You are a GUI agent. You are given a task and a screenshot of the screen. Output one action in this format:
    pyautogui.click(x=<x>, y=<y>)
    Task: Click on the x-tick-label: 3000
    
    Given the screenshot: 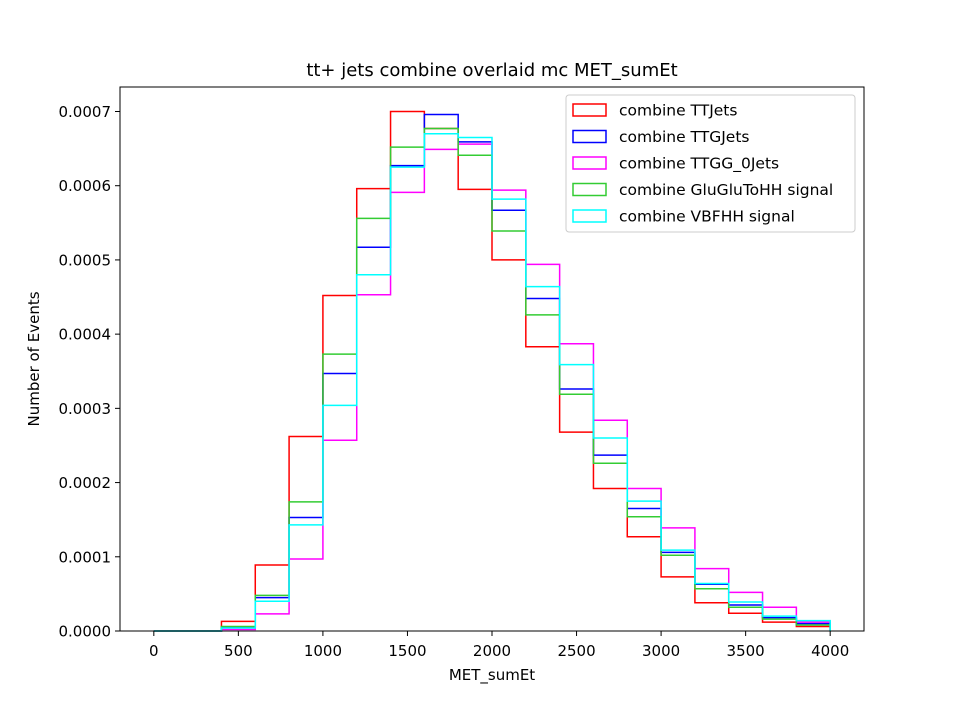 What is the action you would take?
    pyautogui.click(x=661, y=651)
    